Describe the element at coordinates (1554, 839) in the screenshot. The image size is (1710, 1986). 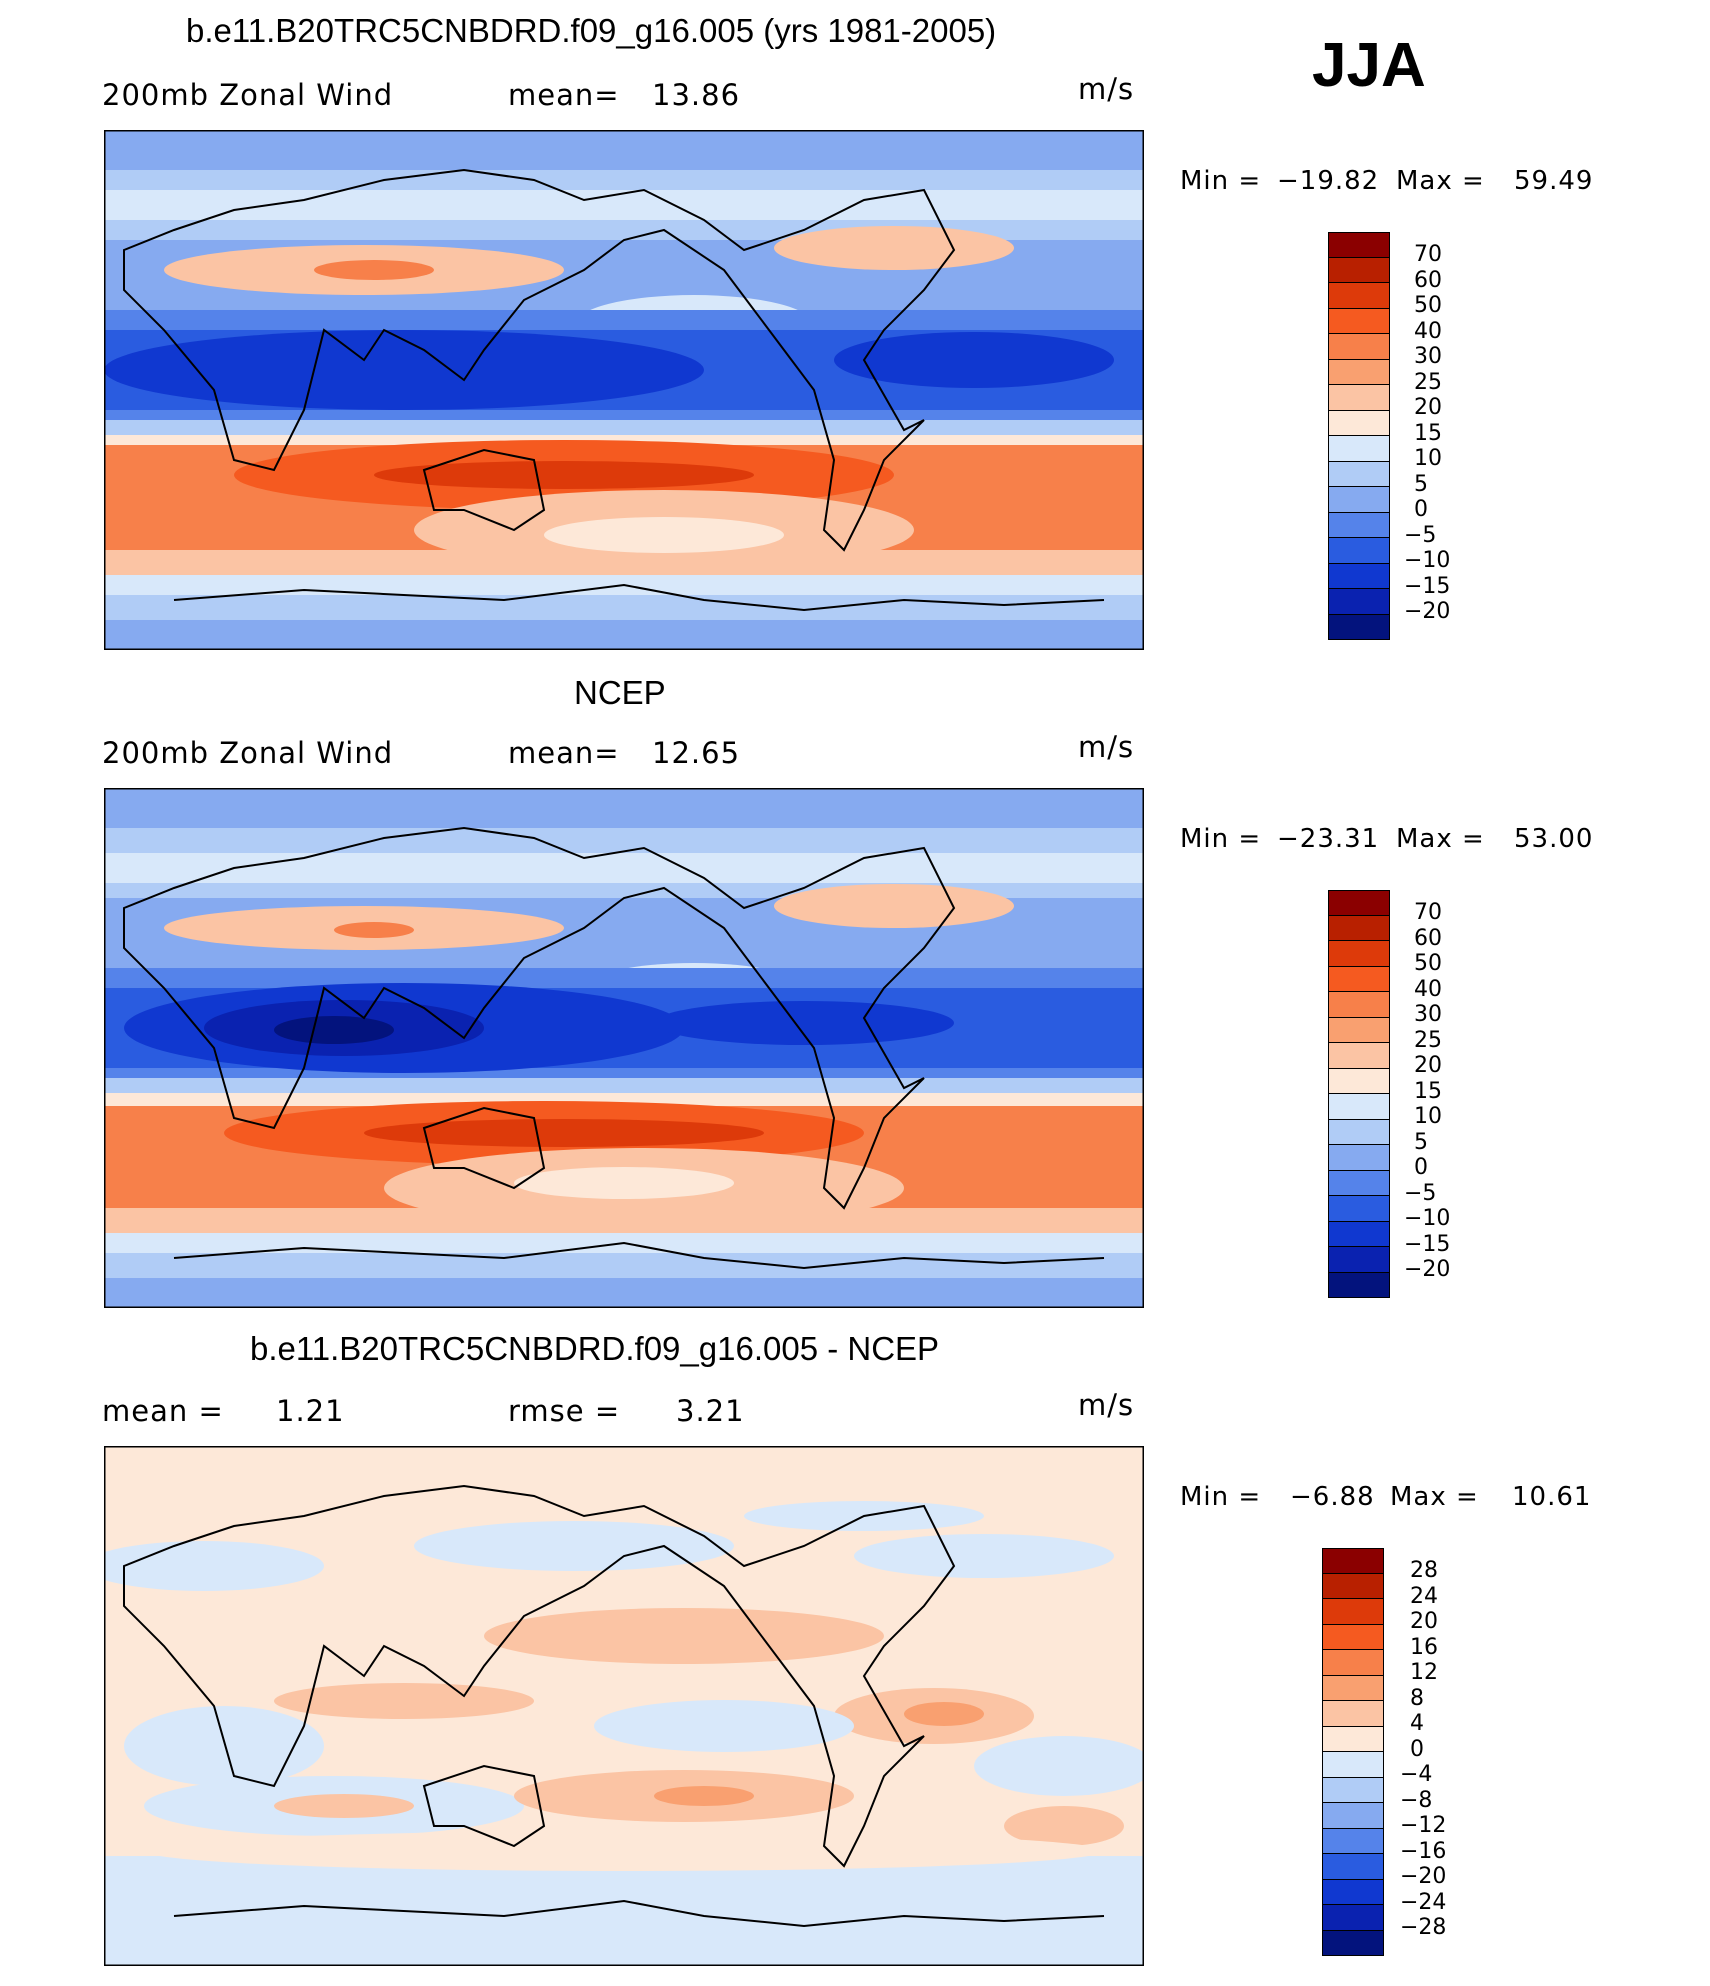
I see `panel2-max-value: 53.00` at that location.